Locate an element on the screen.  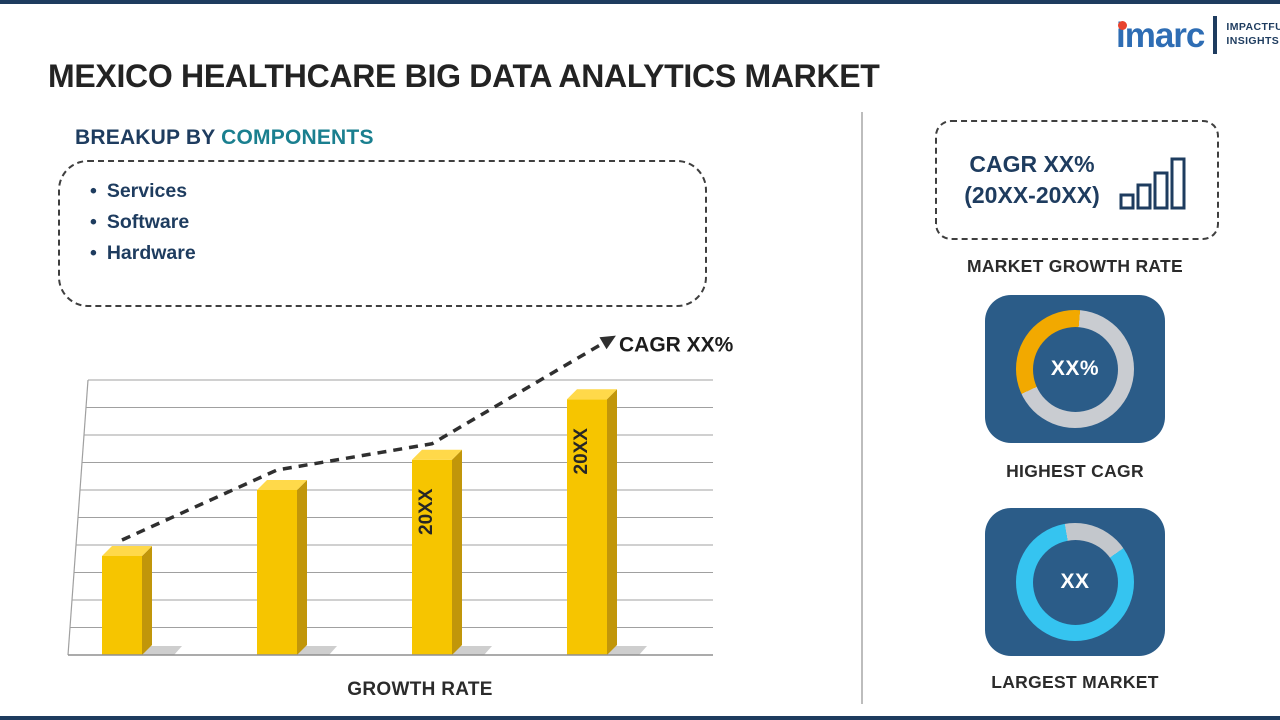
largest-market-card: XX is located at coordinates (1075, 582).